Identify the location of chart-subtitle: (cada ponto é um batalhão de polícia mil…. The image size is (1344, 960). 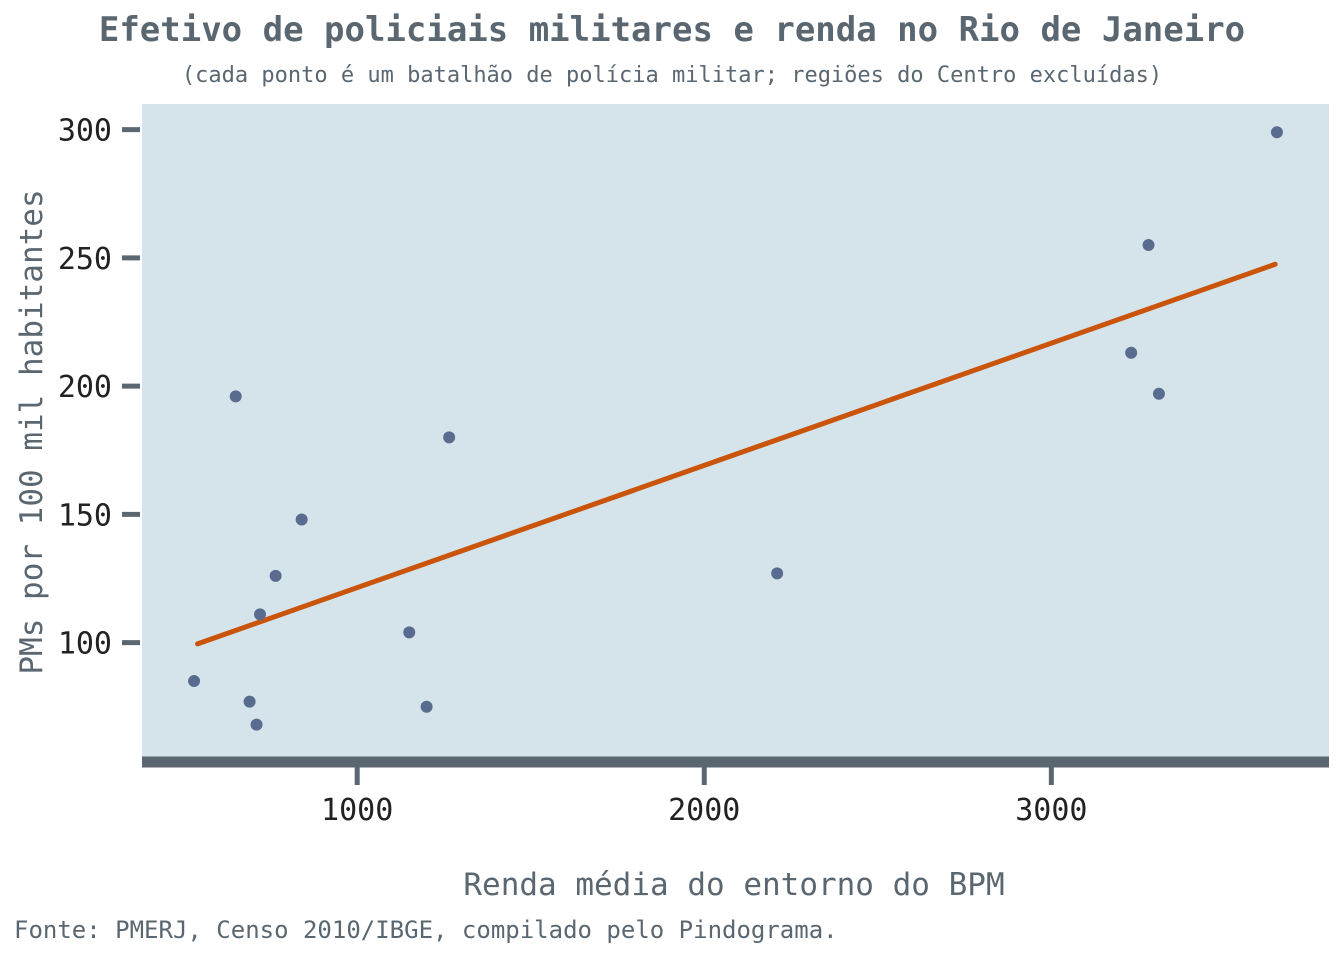
(672, 75).